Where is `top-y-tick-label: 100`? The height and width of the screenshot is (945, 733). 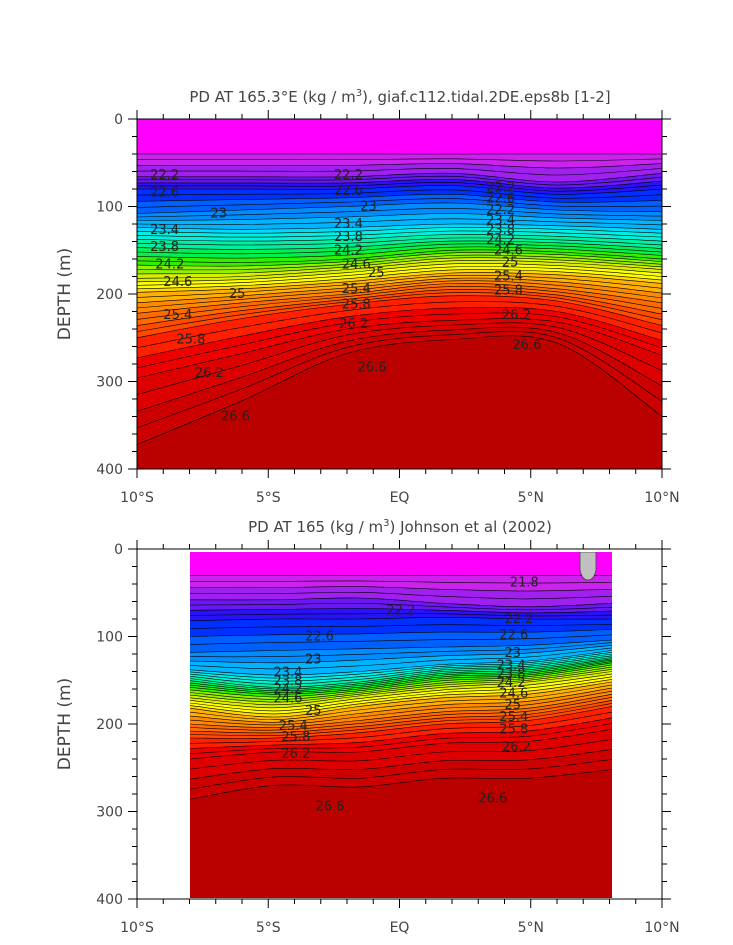
top-y-tick-label: 100 is located at coordinates (109, 208).